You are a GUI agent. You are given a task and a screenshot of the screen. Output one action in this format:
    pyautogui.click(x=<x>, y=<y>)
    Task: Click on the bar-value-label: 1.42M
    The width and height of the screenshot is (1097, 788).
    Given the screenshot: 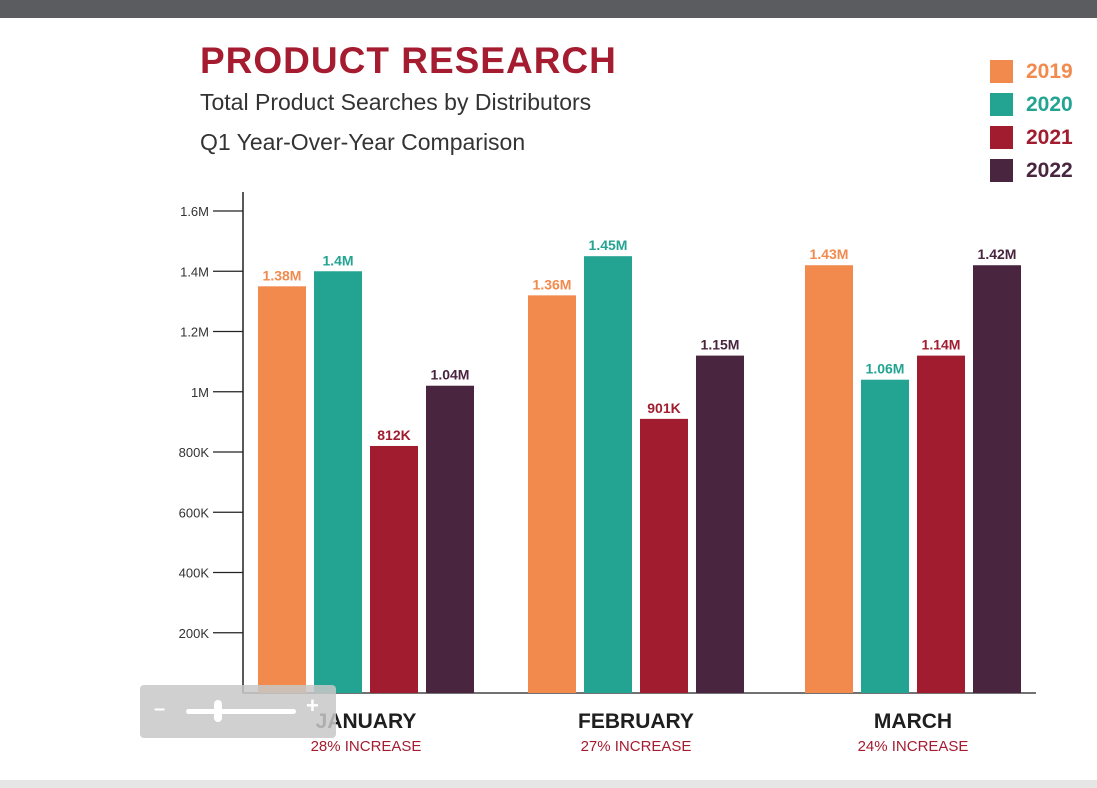 What is the action you would take?
    pyautogui.click(x=997, y=254)
    